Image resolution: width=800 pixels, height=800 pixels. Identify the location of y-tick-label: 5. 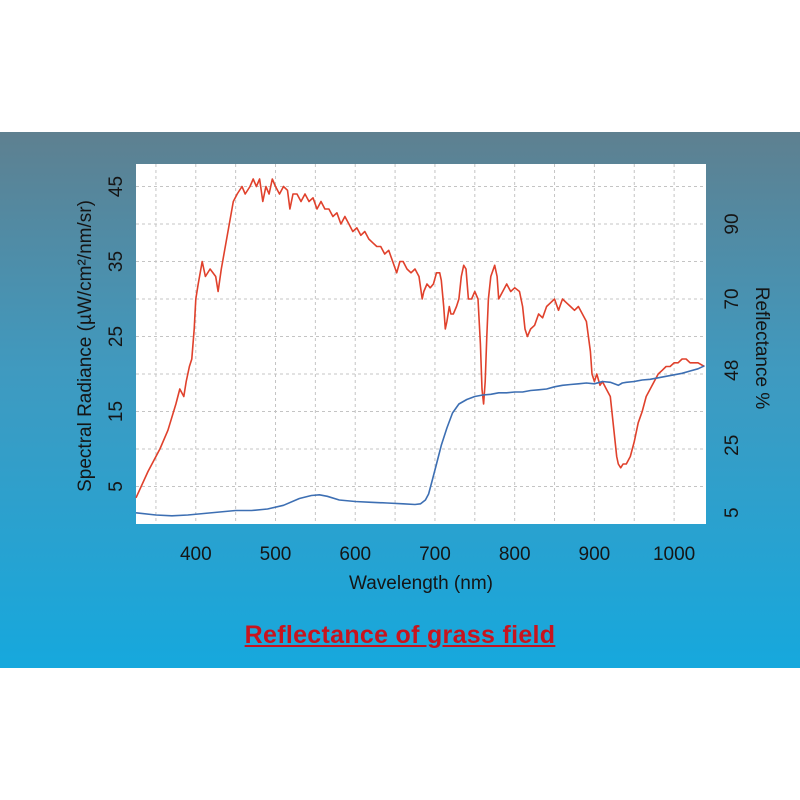
(116, 486).